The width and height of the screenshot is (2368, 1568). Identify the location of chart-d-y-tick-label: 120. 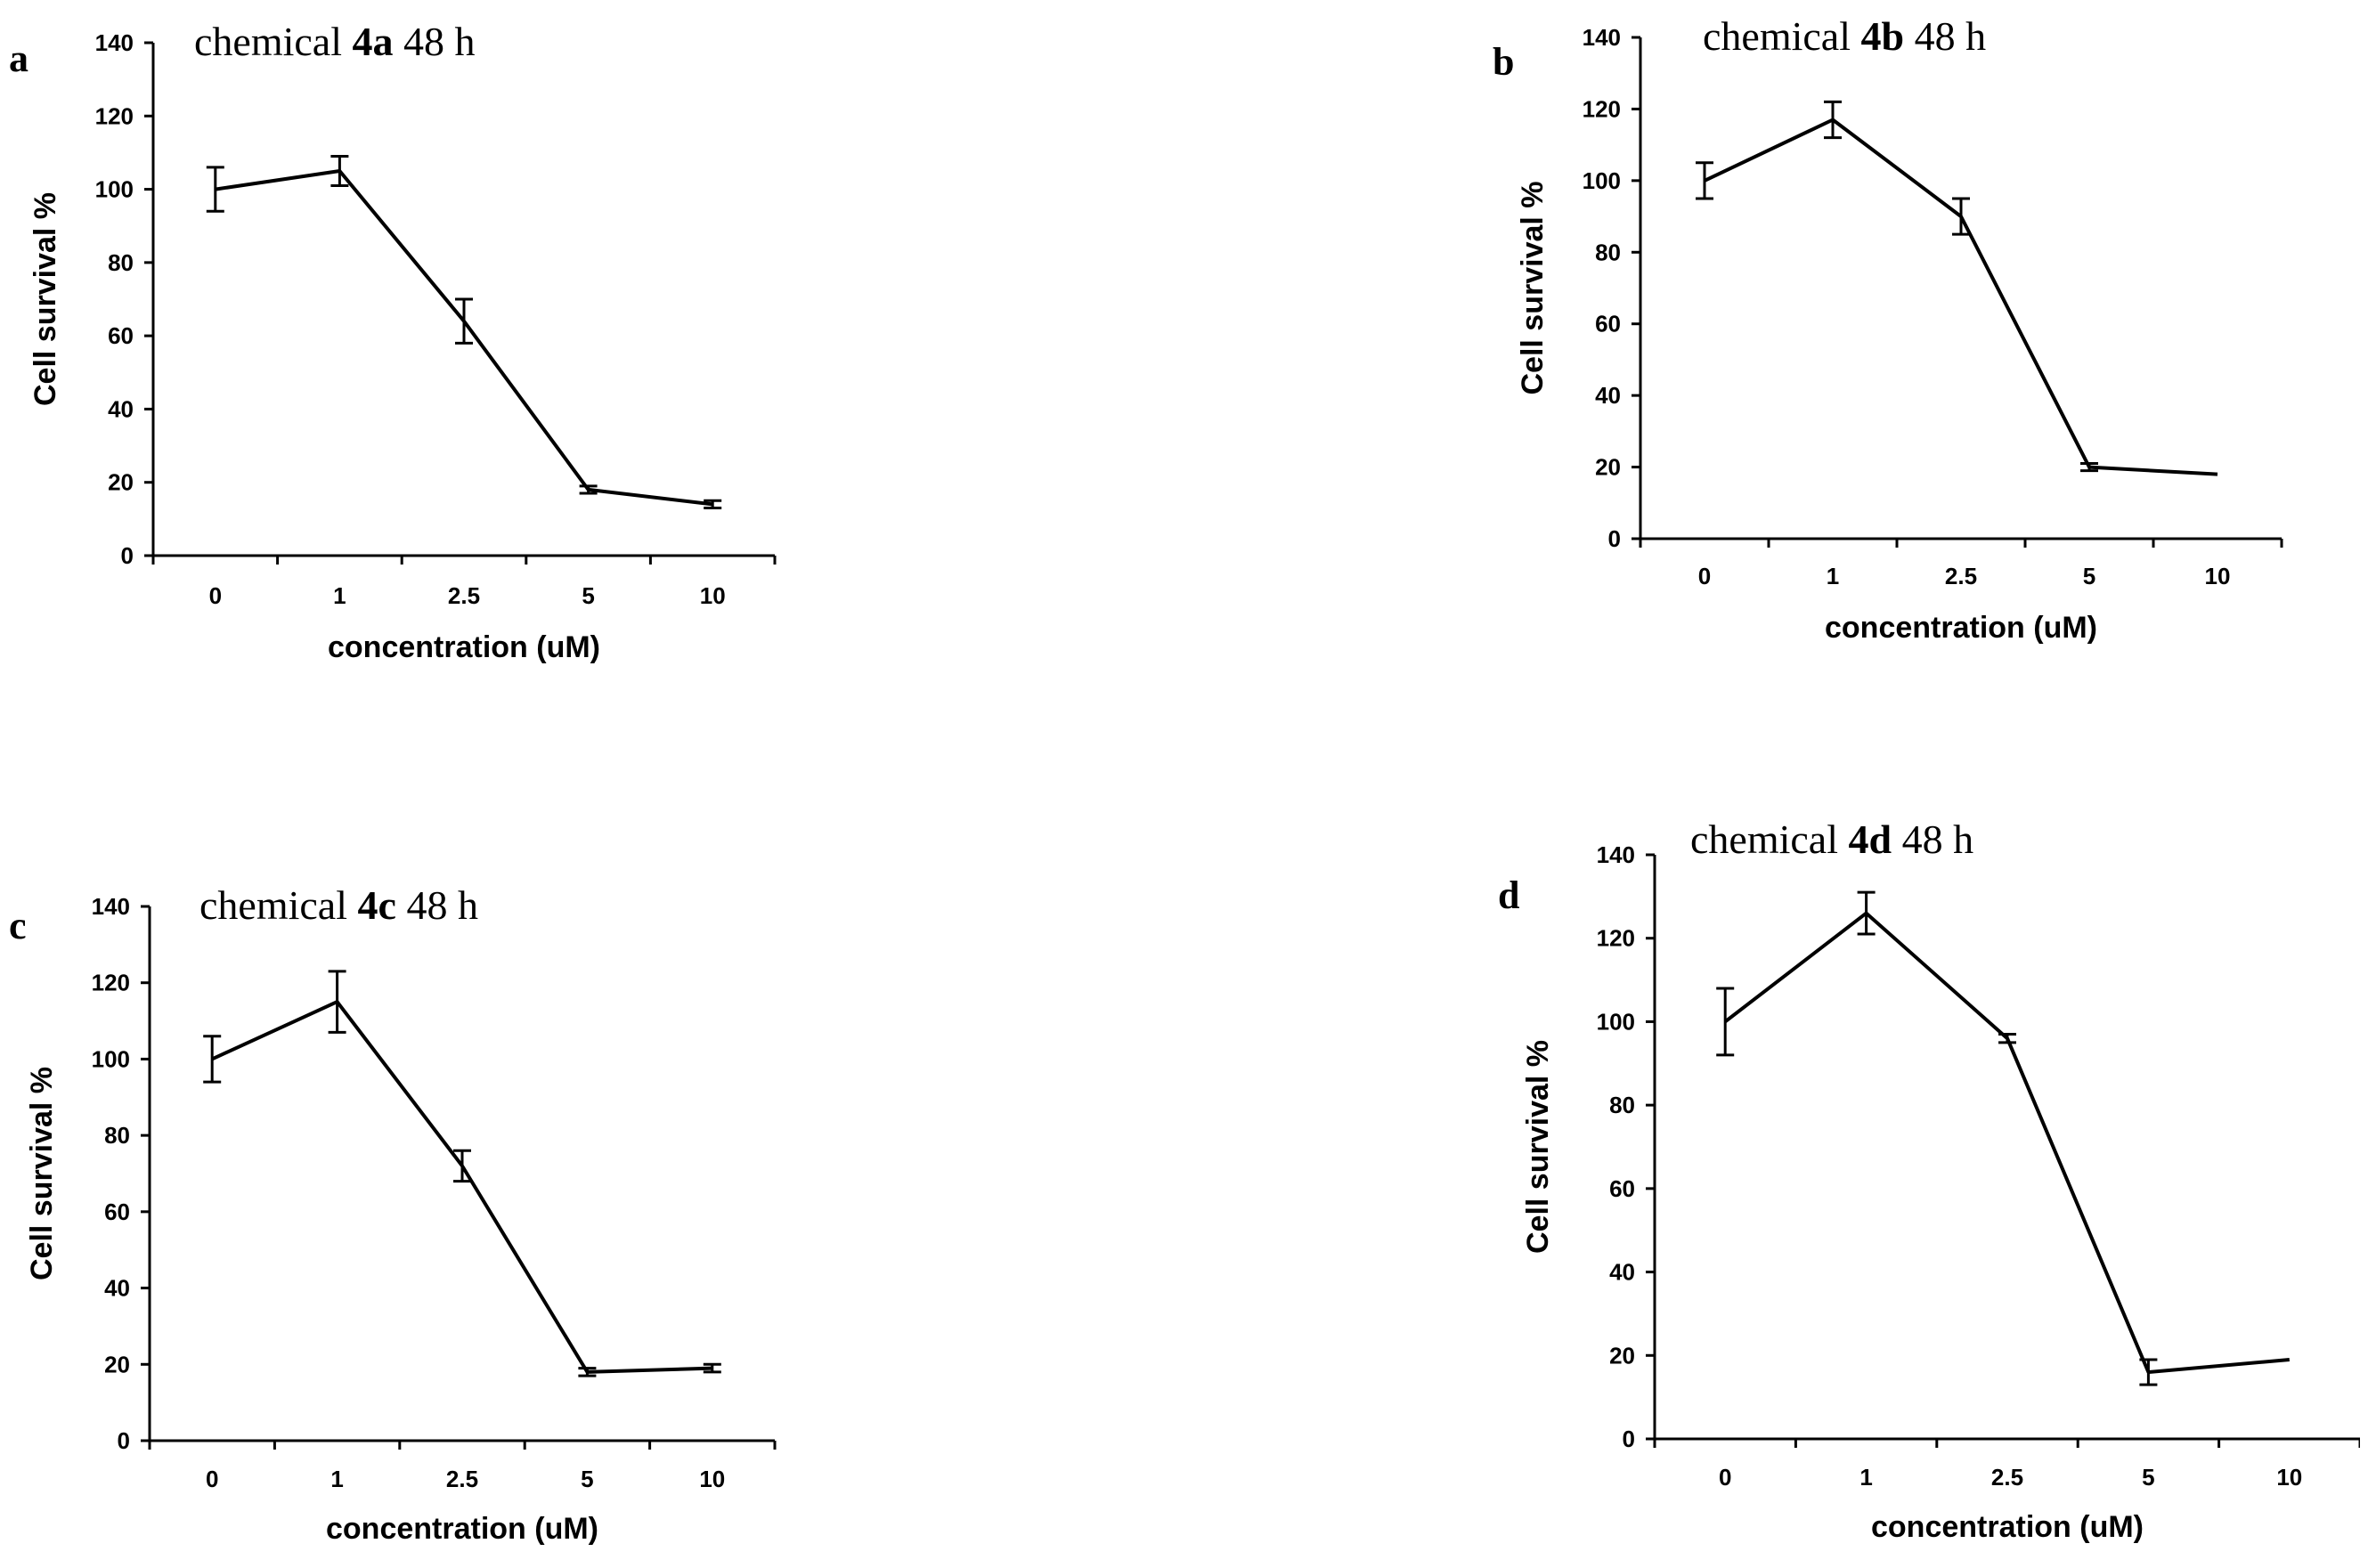
(1616, 938).